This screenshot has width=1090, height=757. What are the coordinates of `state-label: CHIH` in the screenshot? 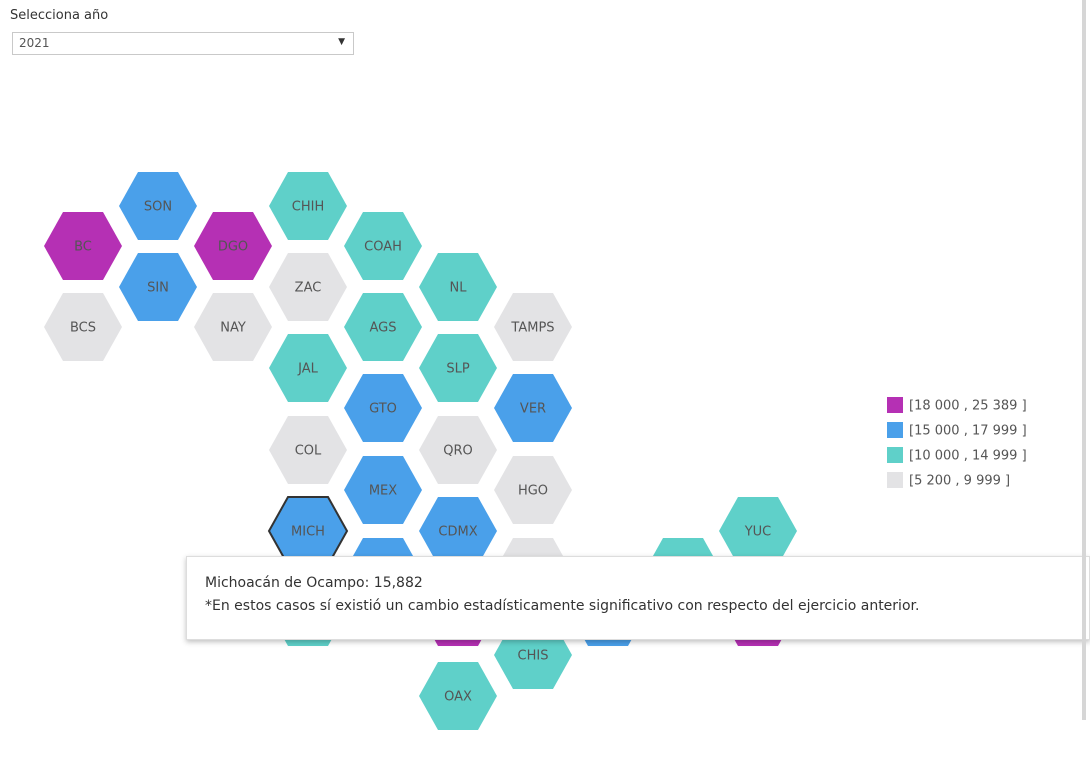 It's located at (308, 207).